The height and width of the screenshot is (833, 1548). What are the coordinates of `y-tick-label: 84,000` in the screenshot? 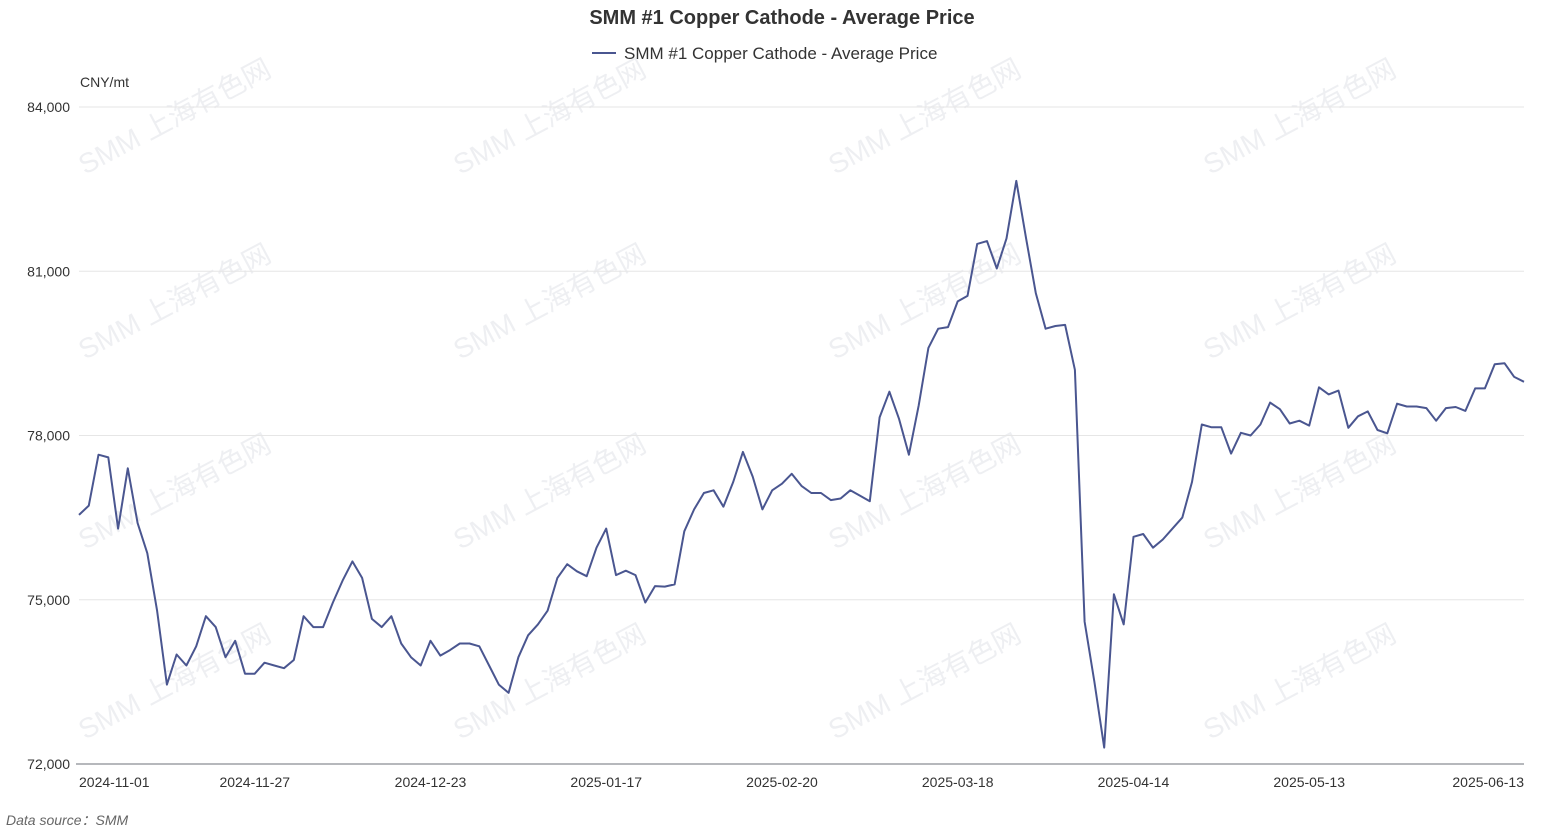 It's located at (48, 107).